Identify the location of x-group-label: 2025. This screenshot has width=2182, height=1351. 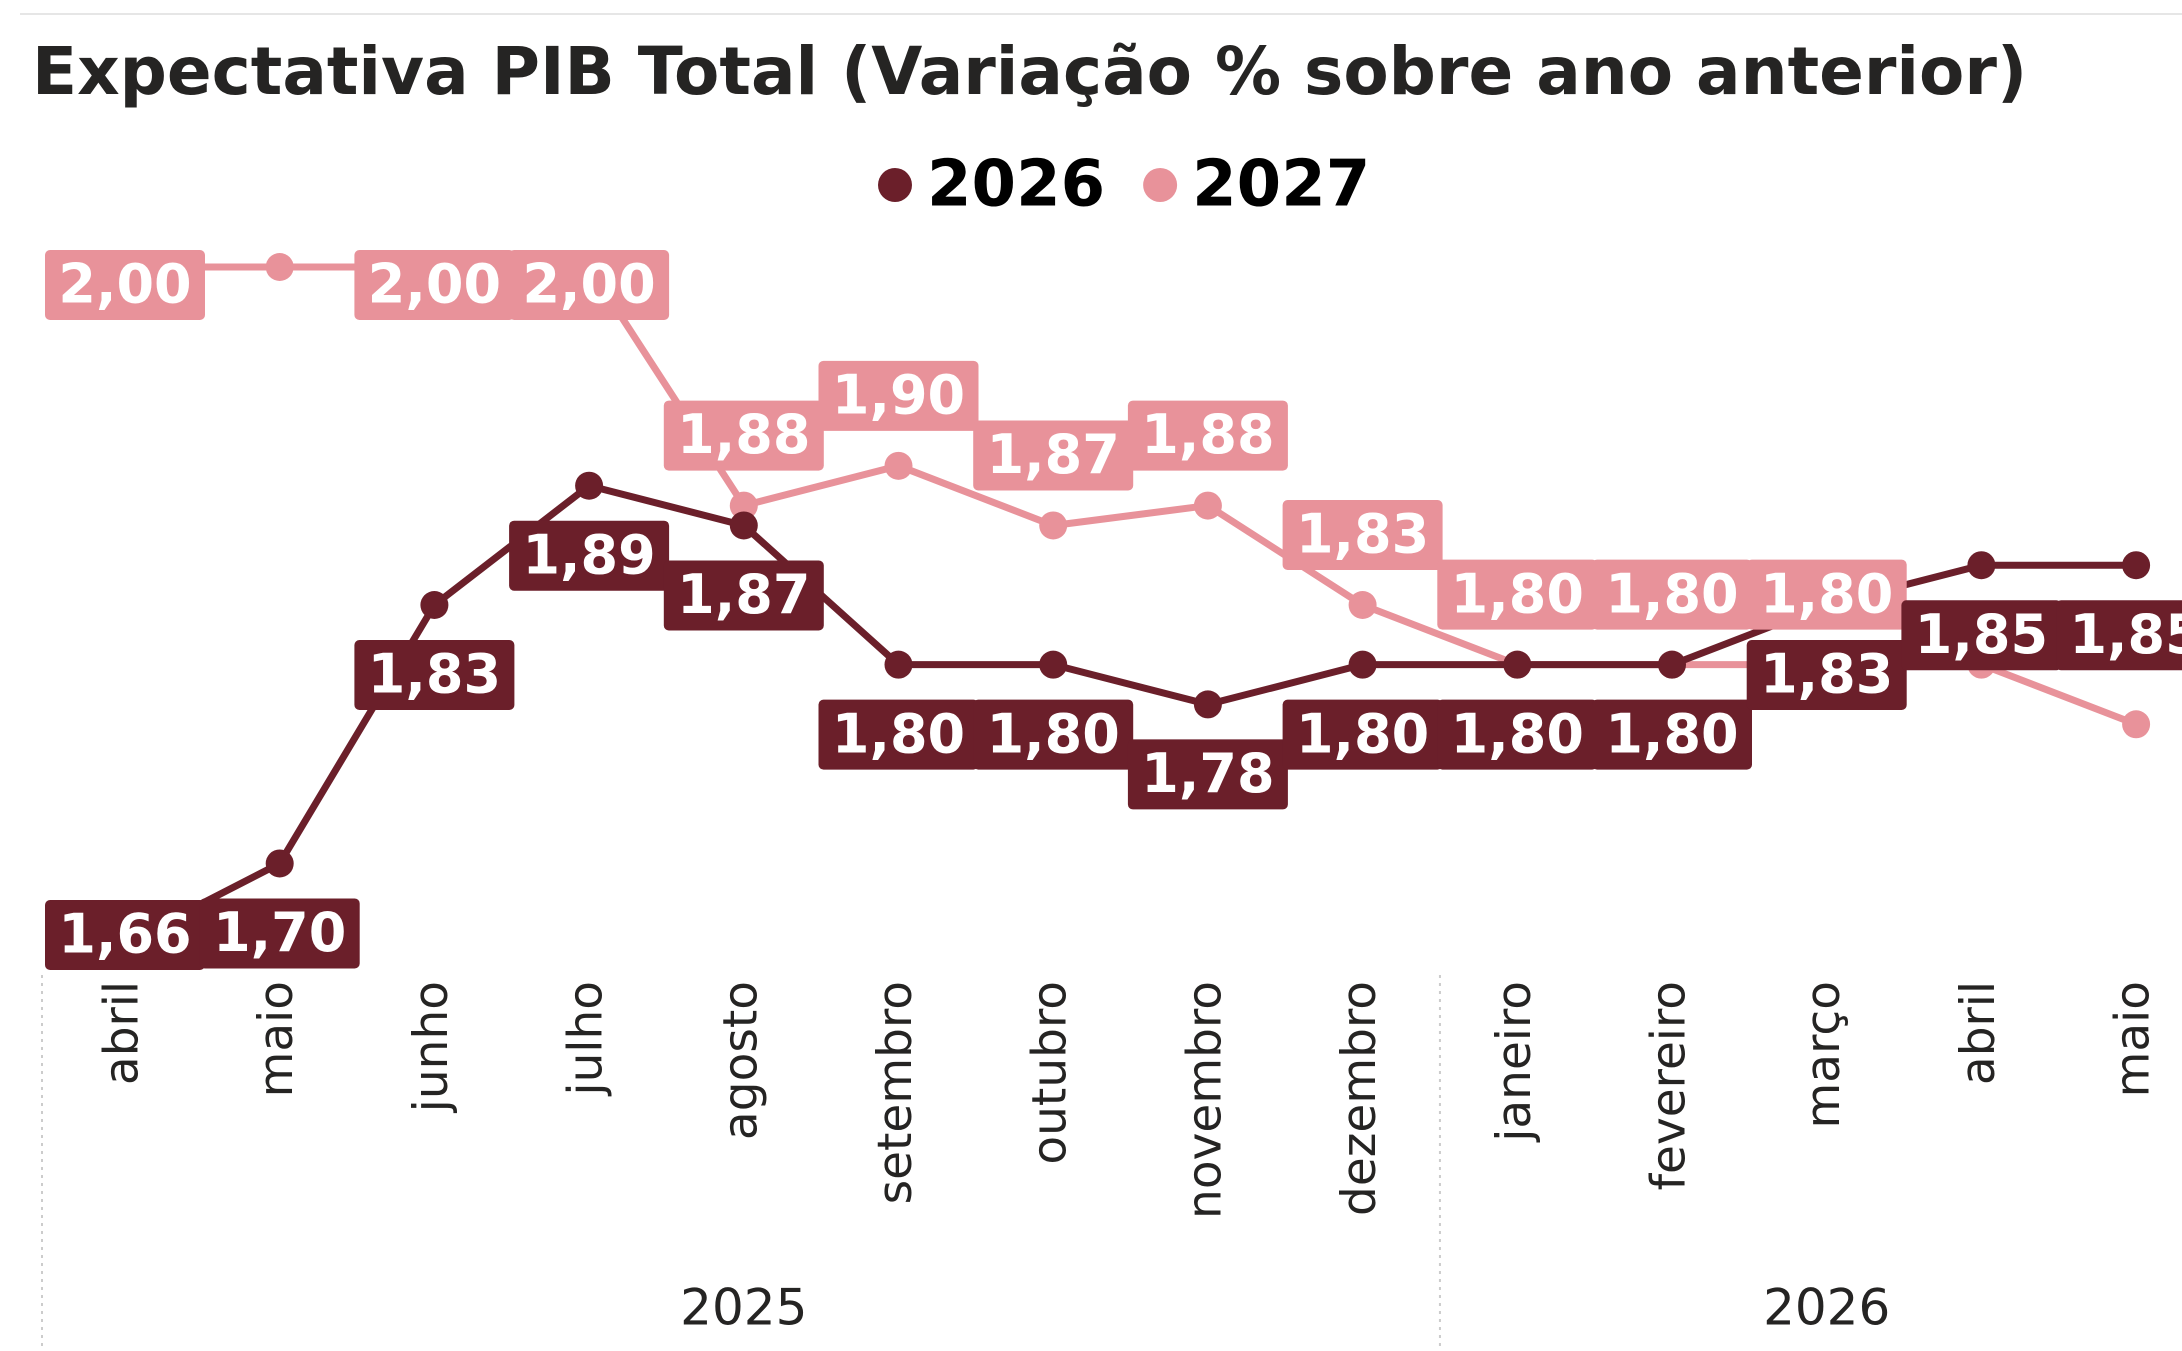
(743, 1308).